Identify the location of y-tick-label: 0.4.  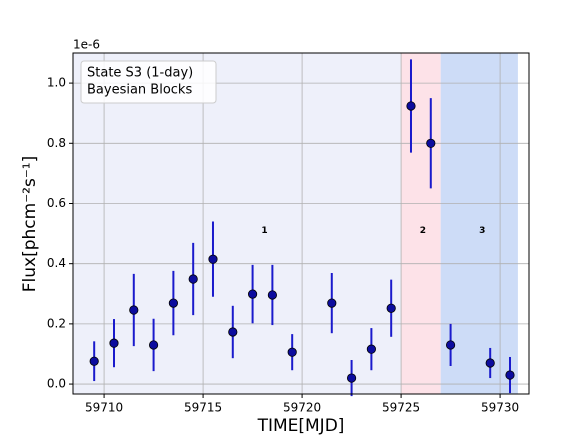
(56, 263).